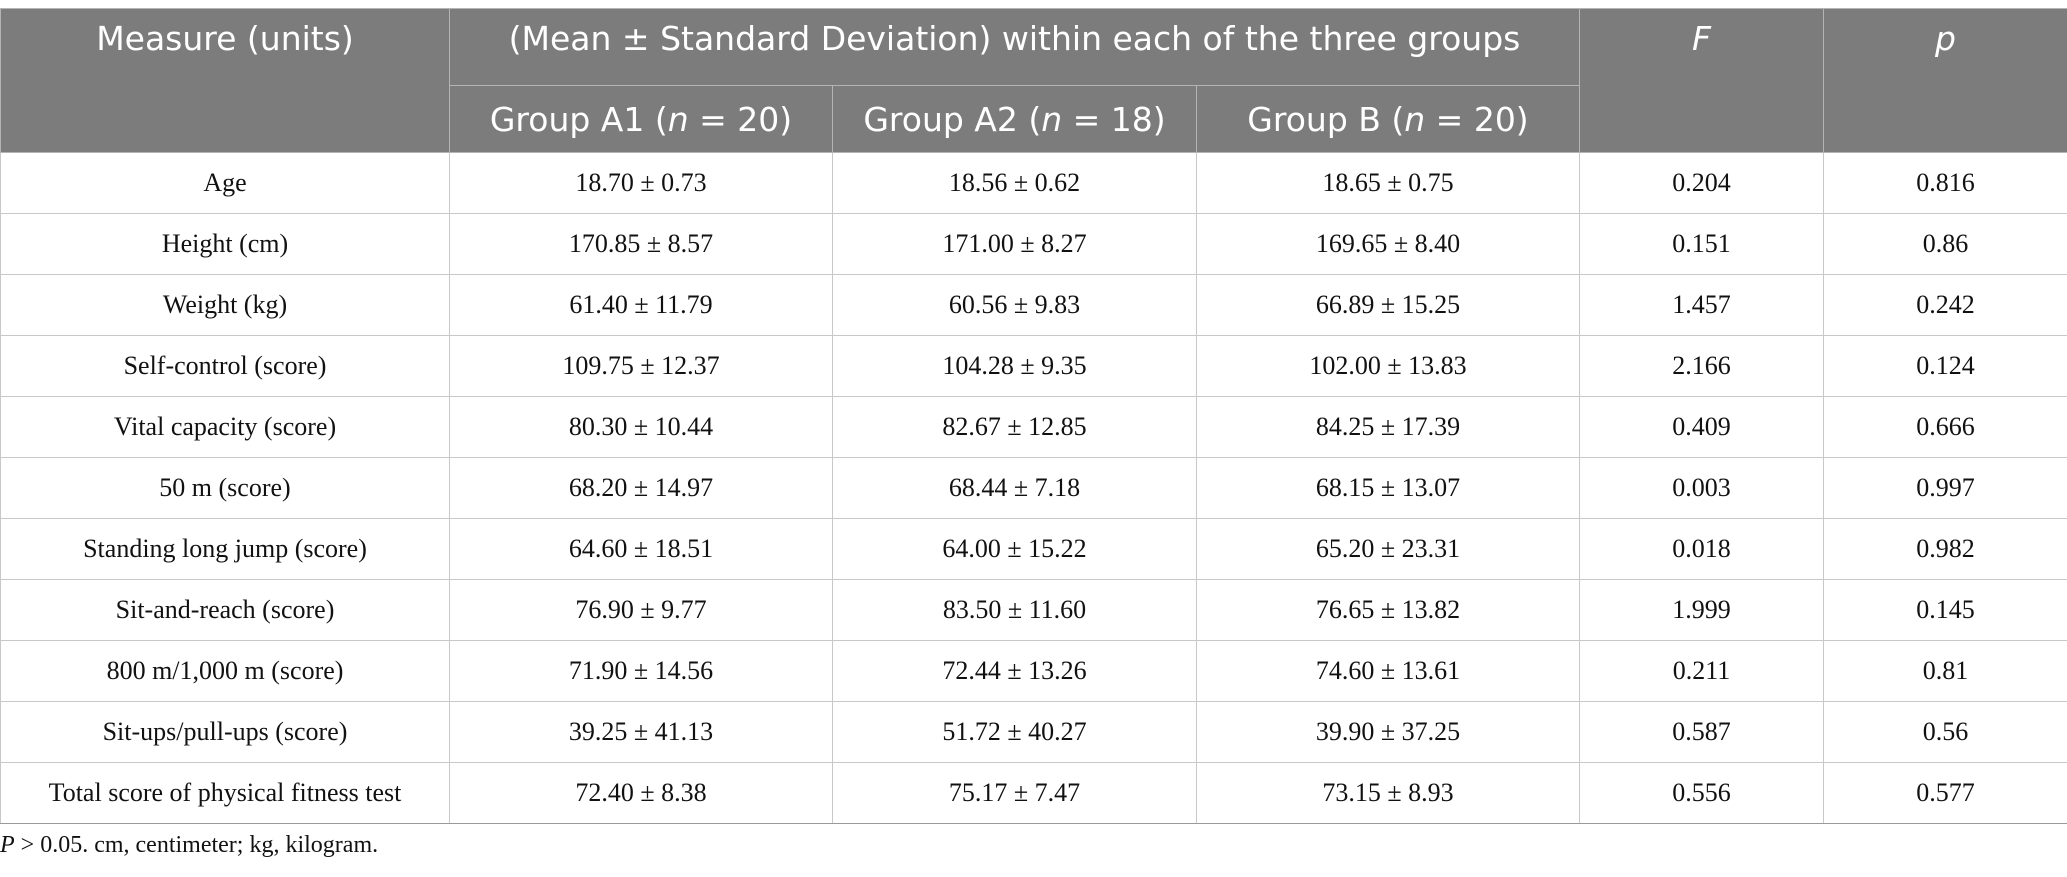 Image resolution: width=2067 pixels, height=877 pixels. I want to click on cell-a1: 72.40 ± 8.38, so click(641, 793).